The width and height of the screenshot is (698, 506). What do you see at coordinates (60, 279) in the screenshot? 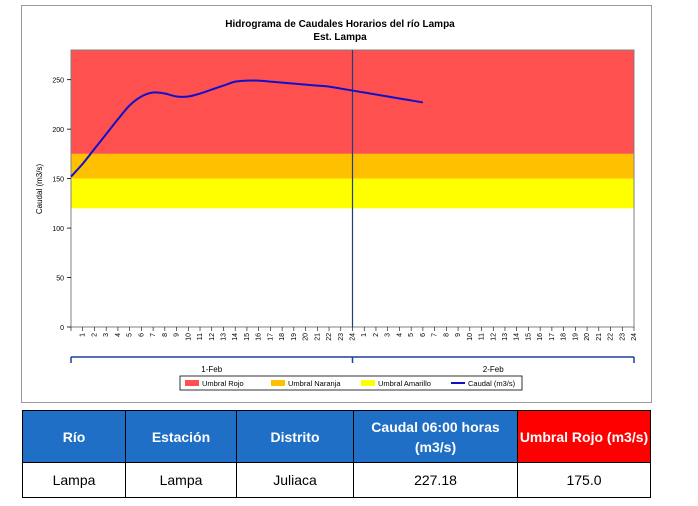
I see `y-tick-label: 50` at bounding box center [60, 279].